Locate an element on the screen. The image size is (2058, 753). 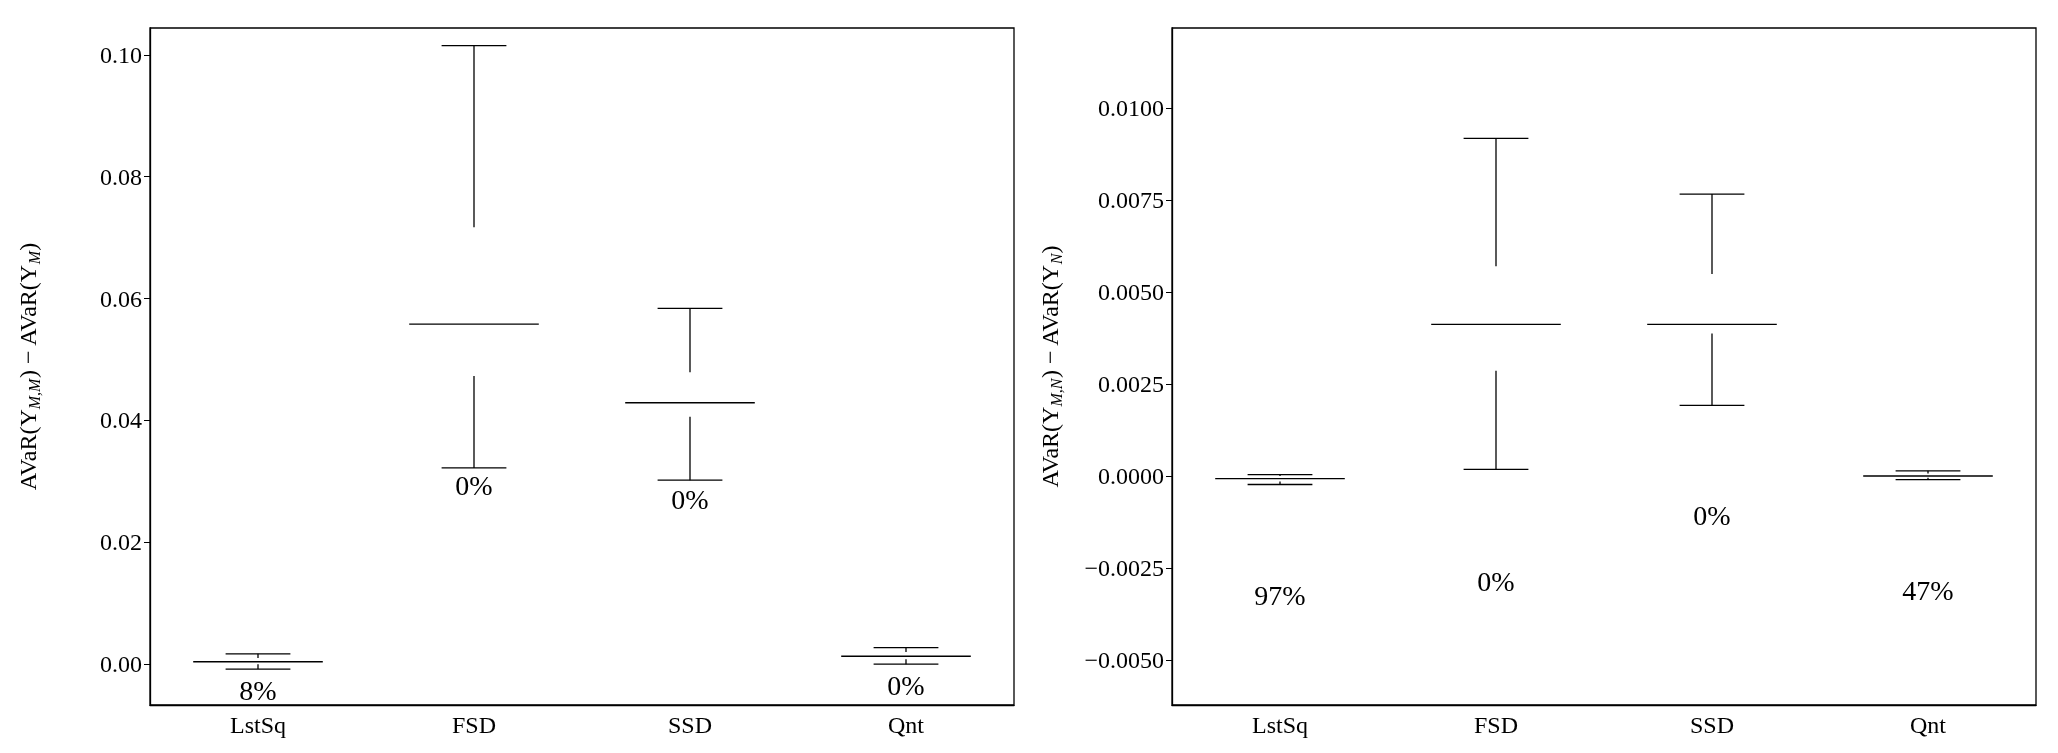
y-tick-label: 0.04 is located at coordinates (121, 420).